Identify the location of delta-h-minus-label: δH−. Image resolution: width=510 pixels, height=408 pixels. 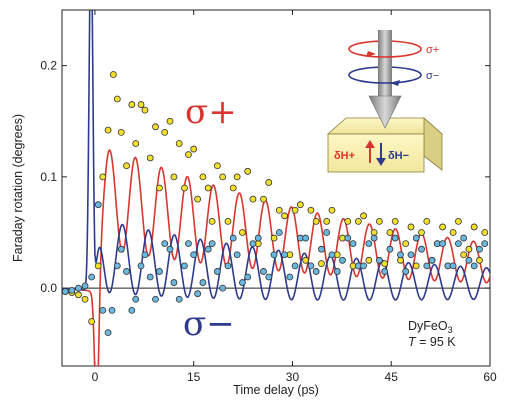
(398, 156).